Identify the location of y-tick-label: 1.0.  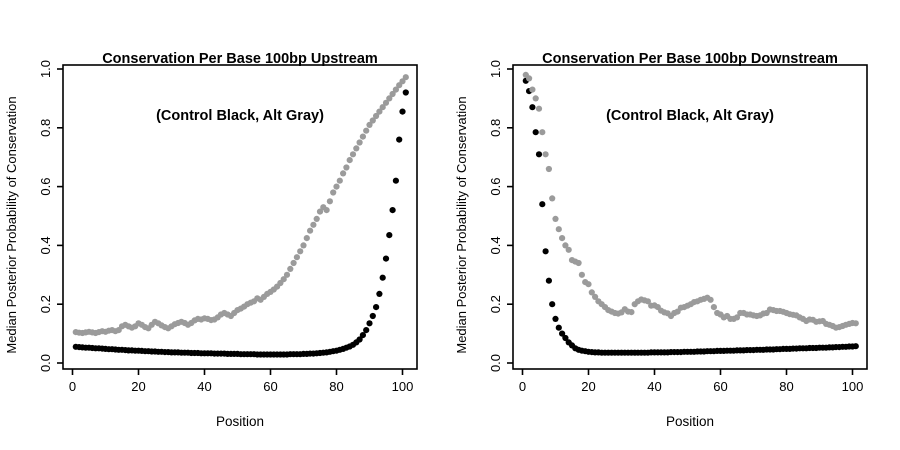
(45, 69).